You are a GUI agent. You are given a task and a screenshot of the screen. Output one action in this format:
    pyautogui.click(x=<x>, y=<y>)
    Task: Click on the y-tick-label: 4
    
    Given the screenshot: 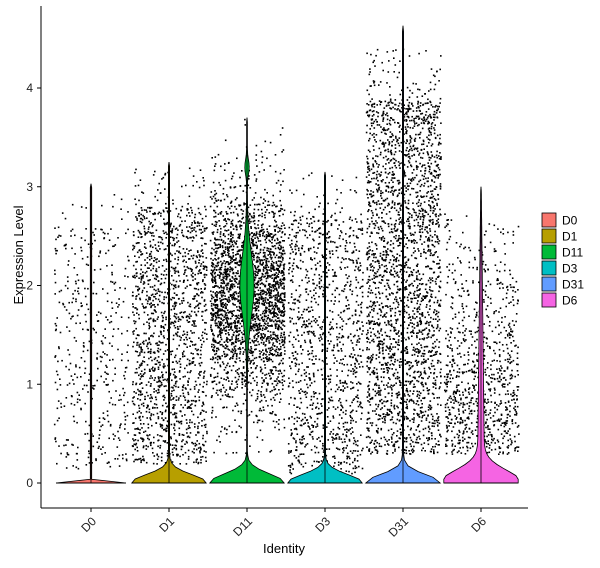 What is the action you would take?
    pyautogui.click(x=29, y=88)
    